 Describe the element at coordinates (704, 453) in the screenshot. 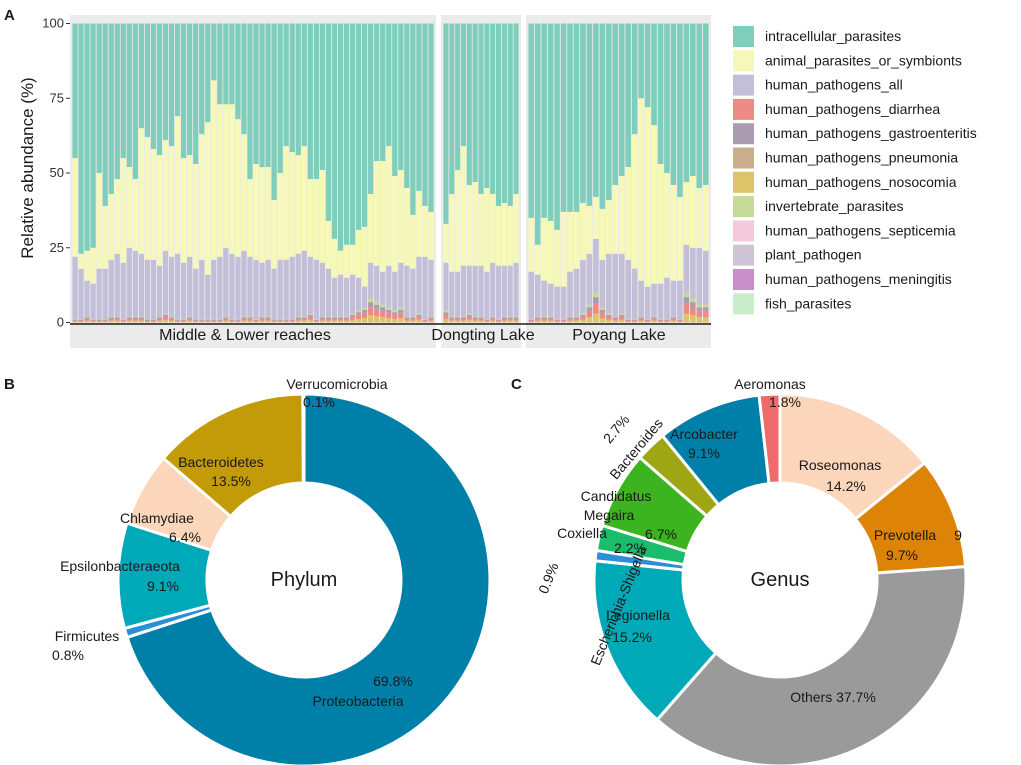

I see `slice-label-value-arcobacter: 9.1%` at that location.